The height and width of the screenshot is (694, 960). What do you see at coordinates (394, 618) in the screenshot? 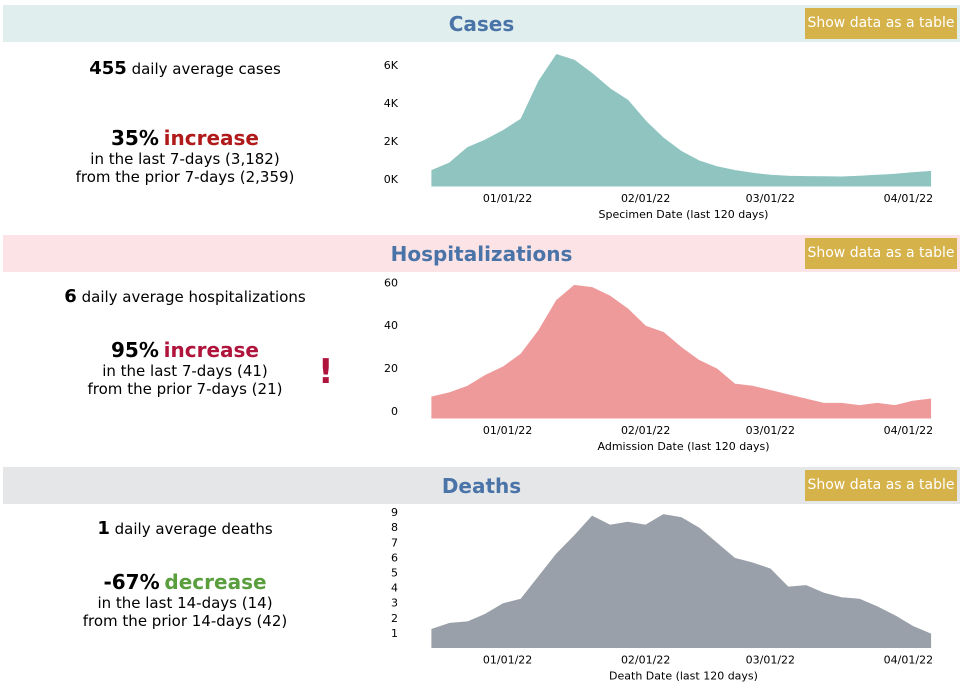
I see `y-tick-label: 2` at bounding box center [394, 618].